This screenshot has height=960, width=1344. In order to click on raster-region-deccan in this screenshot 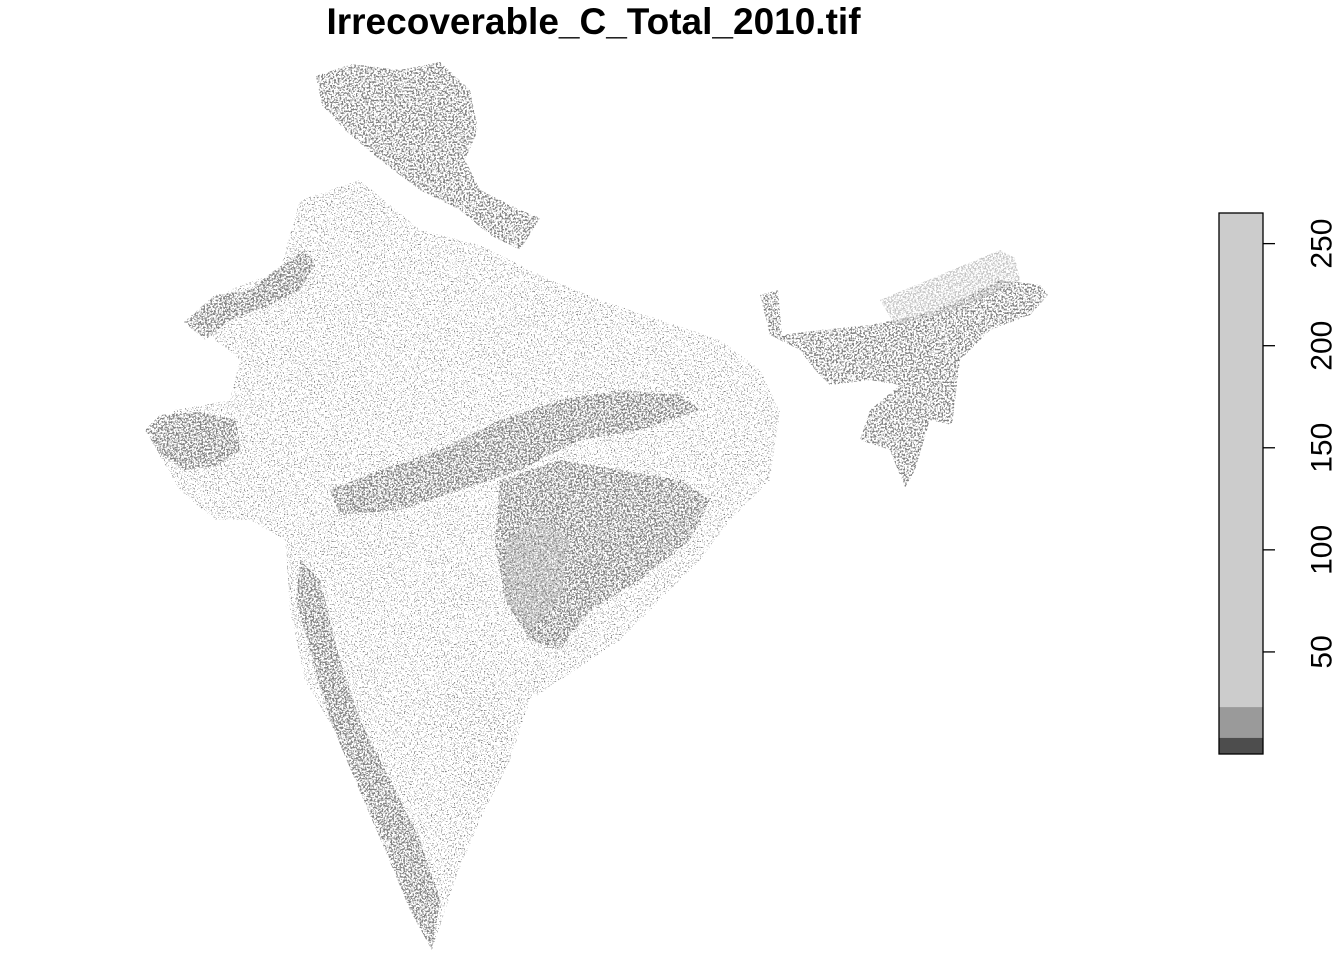, I will do `click(477, 745)`.